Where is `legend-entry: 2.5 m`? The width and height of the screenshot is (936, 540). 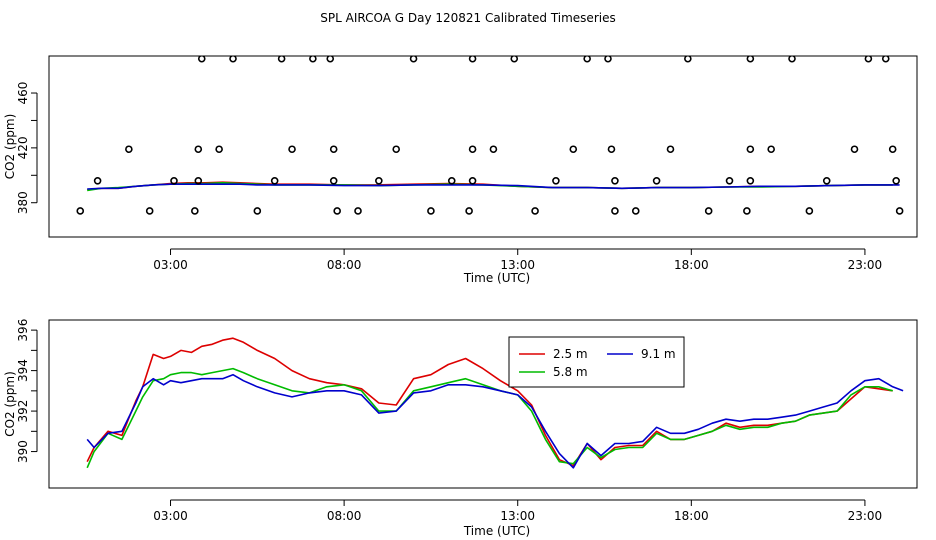
legend-entry: 2.5 m is located at coordinates (553, 354).